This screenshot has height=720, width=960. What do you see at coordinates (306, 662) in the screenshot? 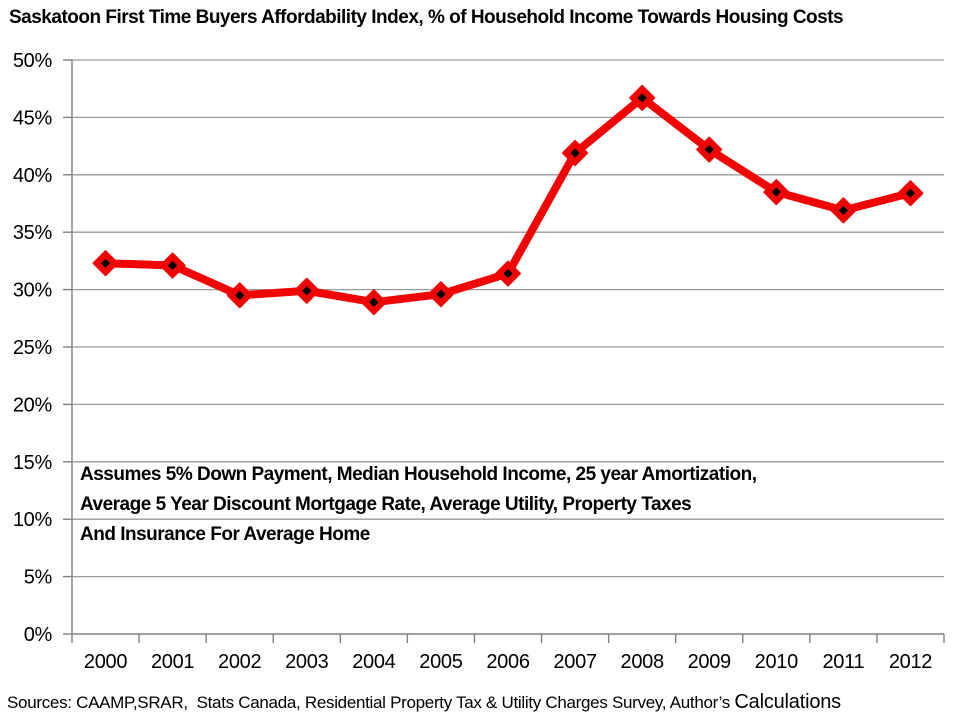
I see `x-axis-label: 2003` at bounding box center [306, 662].